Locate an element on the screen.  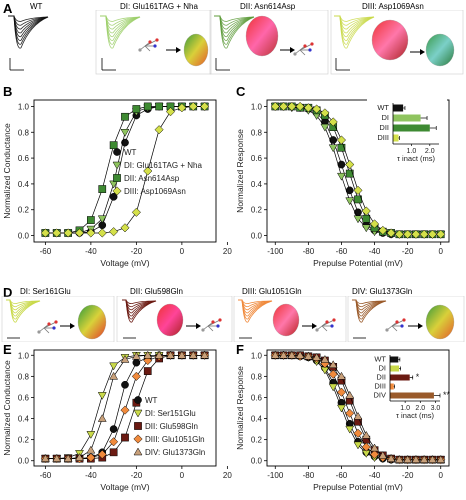
x-tick-label: -100 is located at coordinates (275, 475).